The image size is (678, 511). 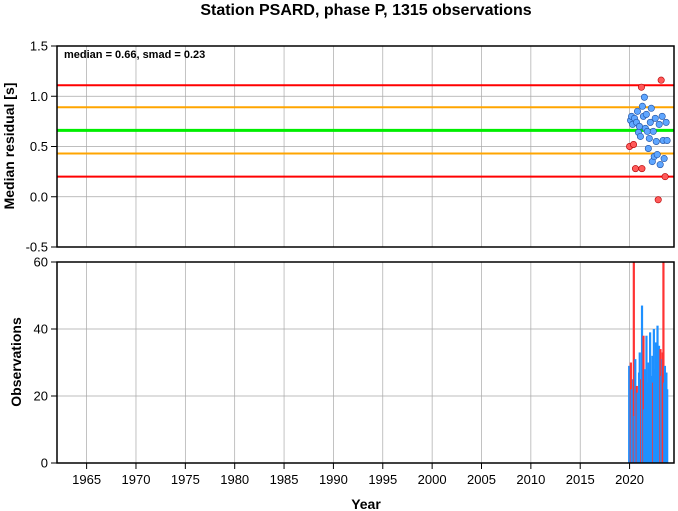 What do you see at coordinates (580, 479) in the screenshot?
I see `year-tick-label: 2015` at bounding box center [580, 479].